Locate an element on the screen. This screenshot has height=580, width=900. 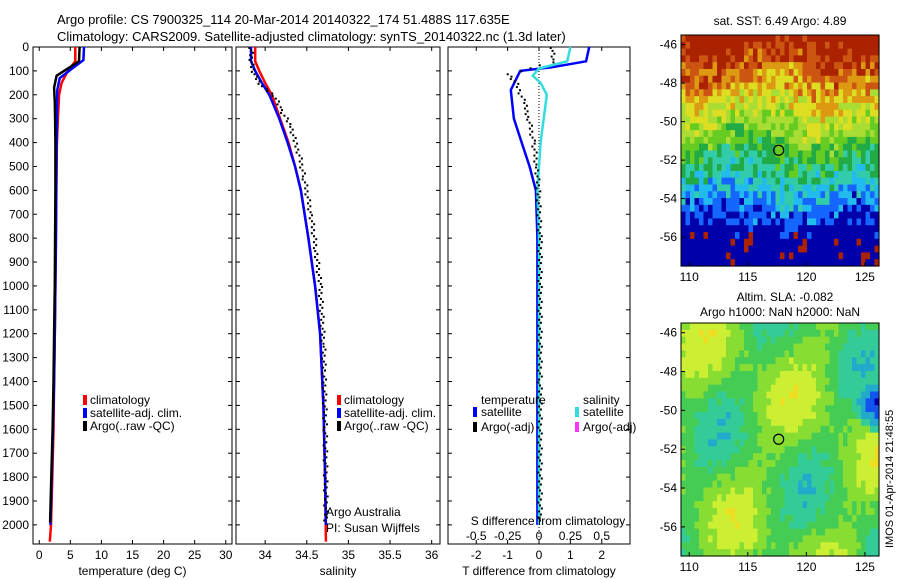
x-axis-label: temperature (deg C) is located at coordinates (132, 571).